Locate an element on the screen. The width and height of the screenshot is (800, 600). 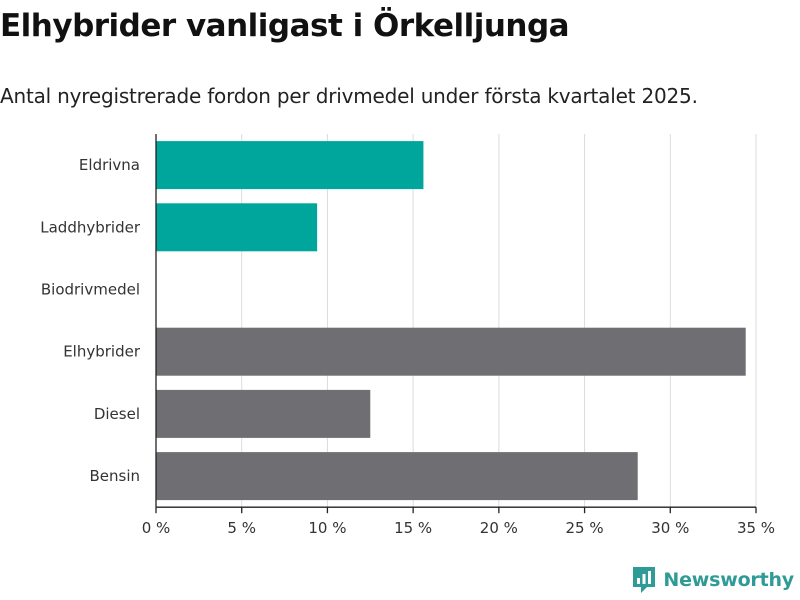
category-label-diesel: Diesel is located at coordinates (117, 414).